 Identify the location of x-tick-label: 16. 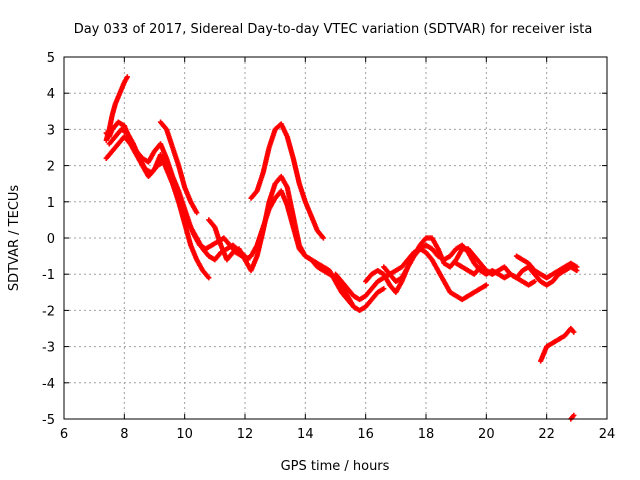
(365, 434).